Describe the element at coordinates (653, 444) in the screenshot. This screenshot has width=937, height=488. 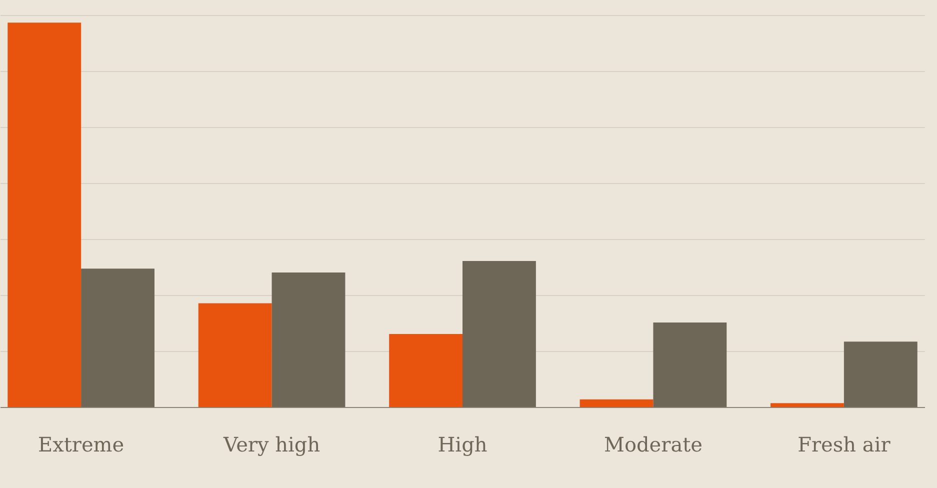
I see `x-tick-label: Moderate` at that location.